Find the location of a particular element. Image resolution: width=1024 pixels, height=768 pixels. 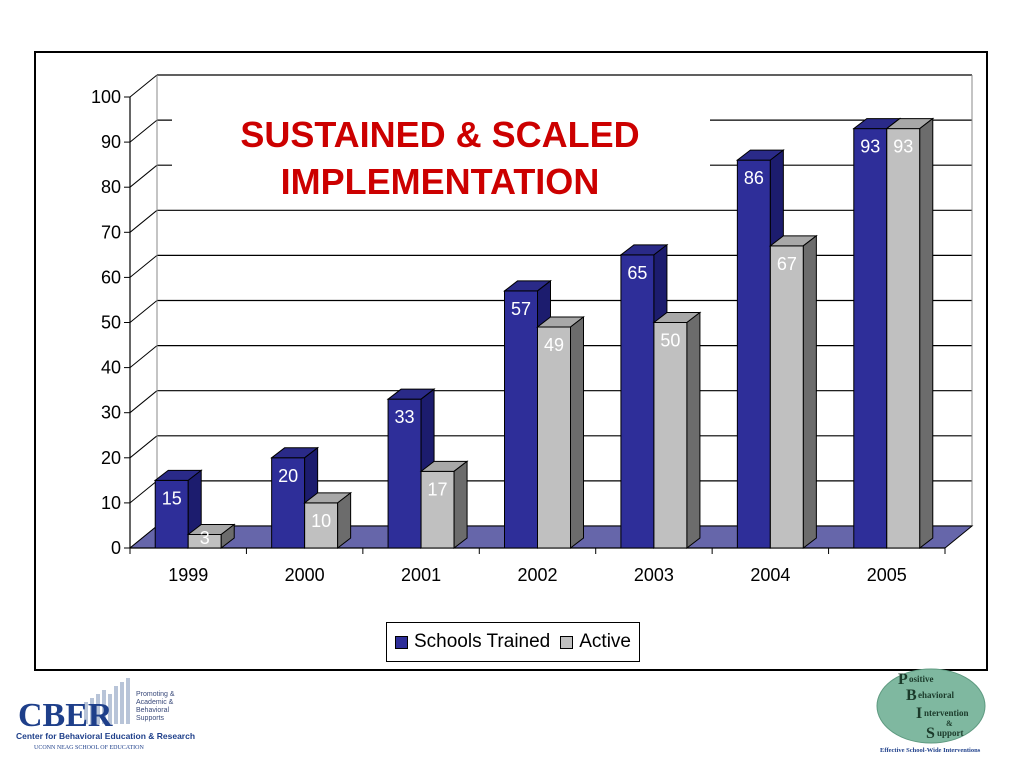

svg-text: P is located at coordinates (903, 679).